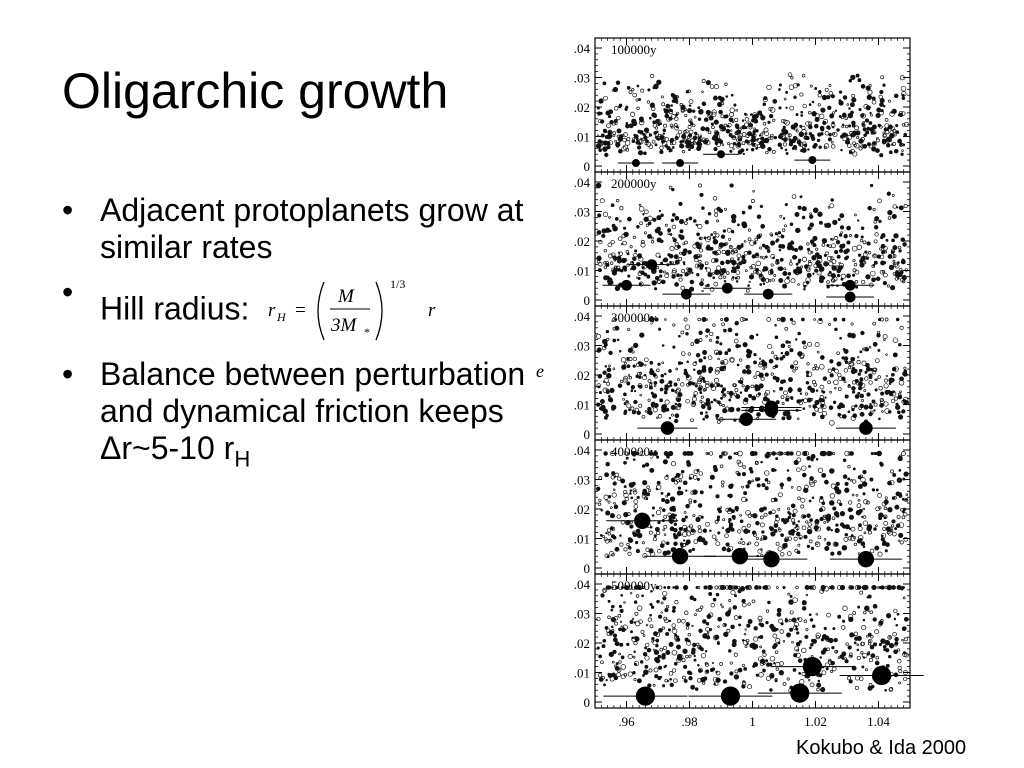 Image resolution: width=1024 pixels, height=768 pixels. I want to click on y-tick-label: .03, so click(582, 78).